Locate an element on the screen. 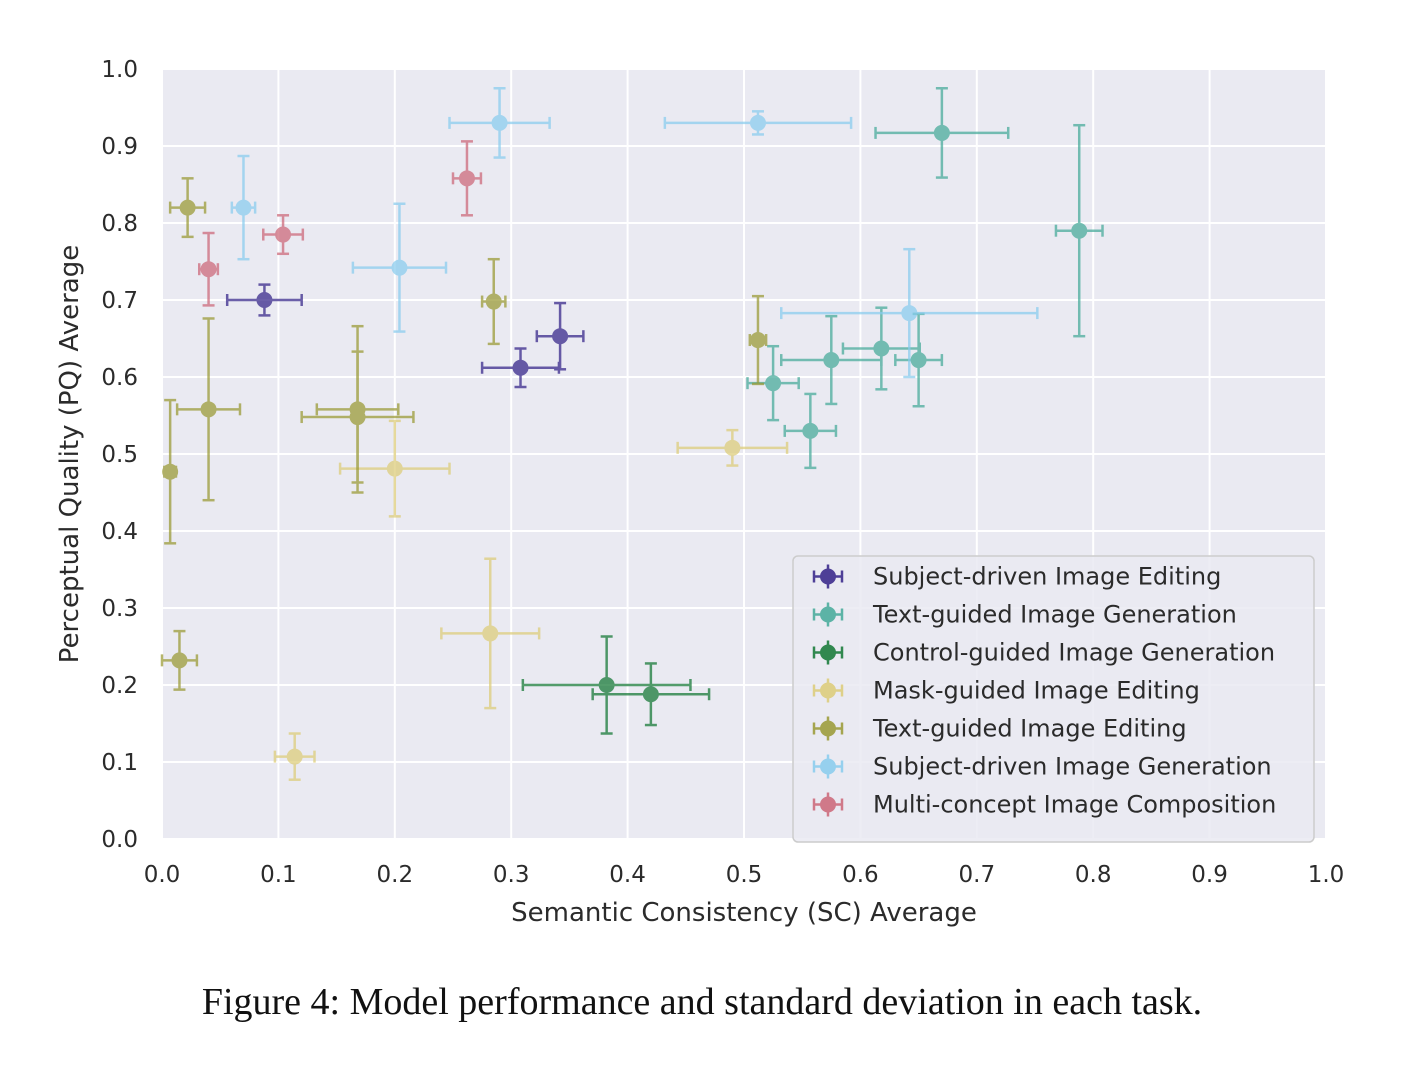 The height and width of the screenshot is (1069, 1404). x-tick-label: 0.6 is located at coordinates (860, 875).